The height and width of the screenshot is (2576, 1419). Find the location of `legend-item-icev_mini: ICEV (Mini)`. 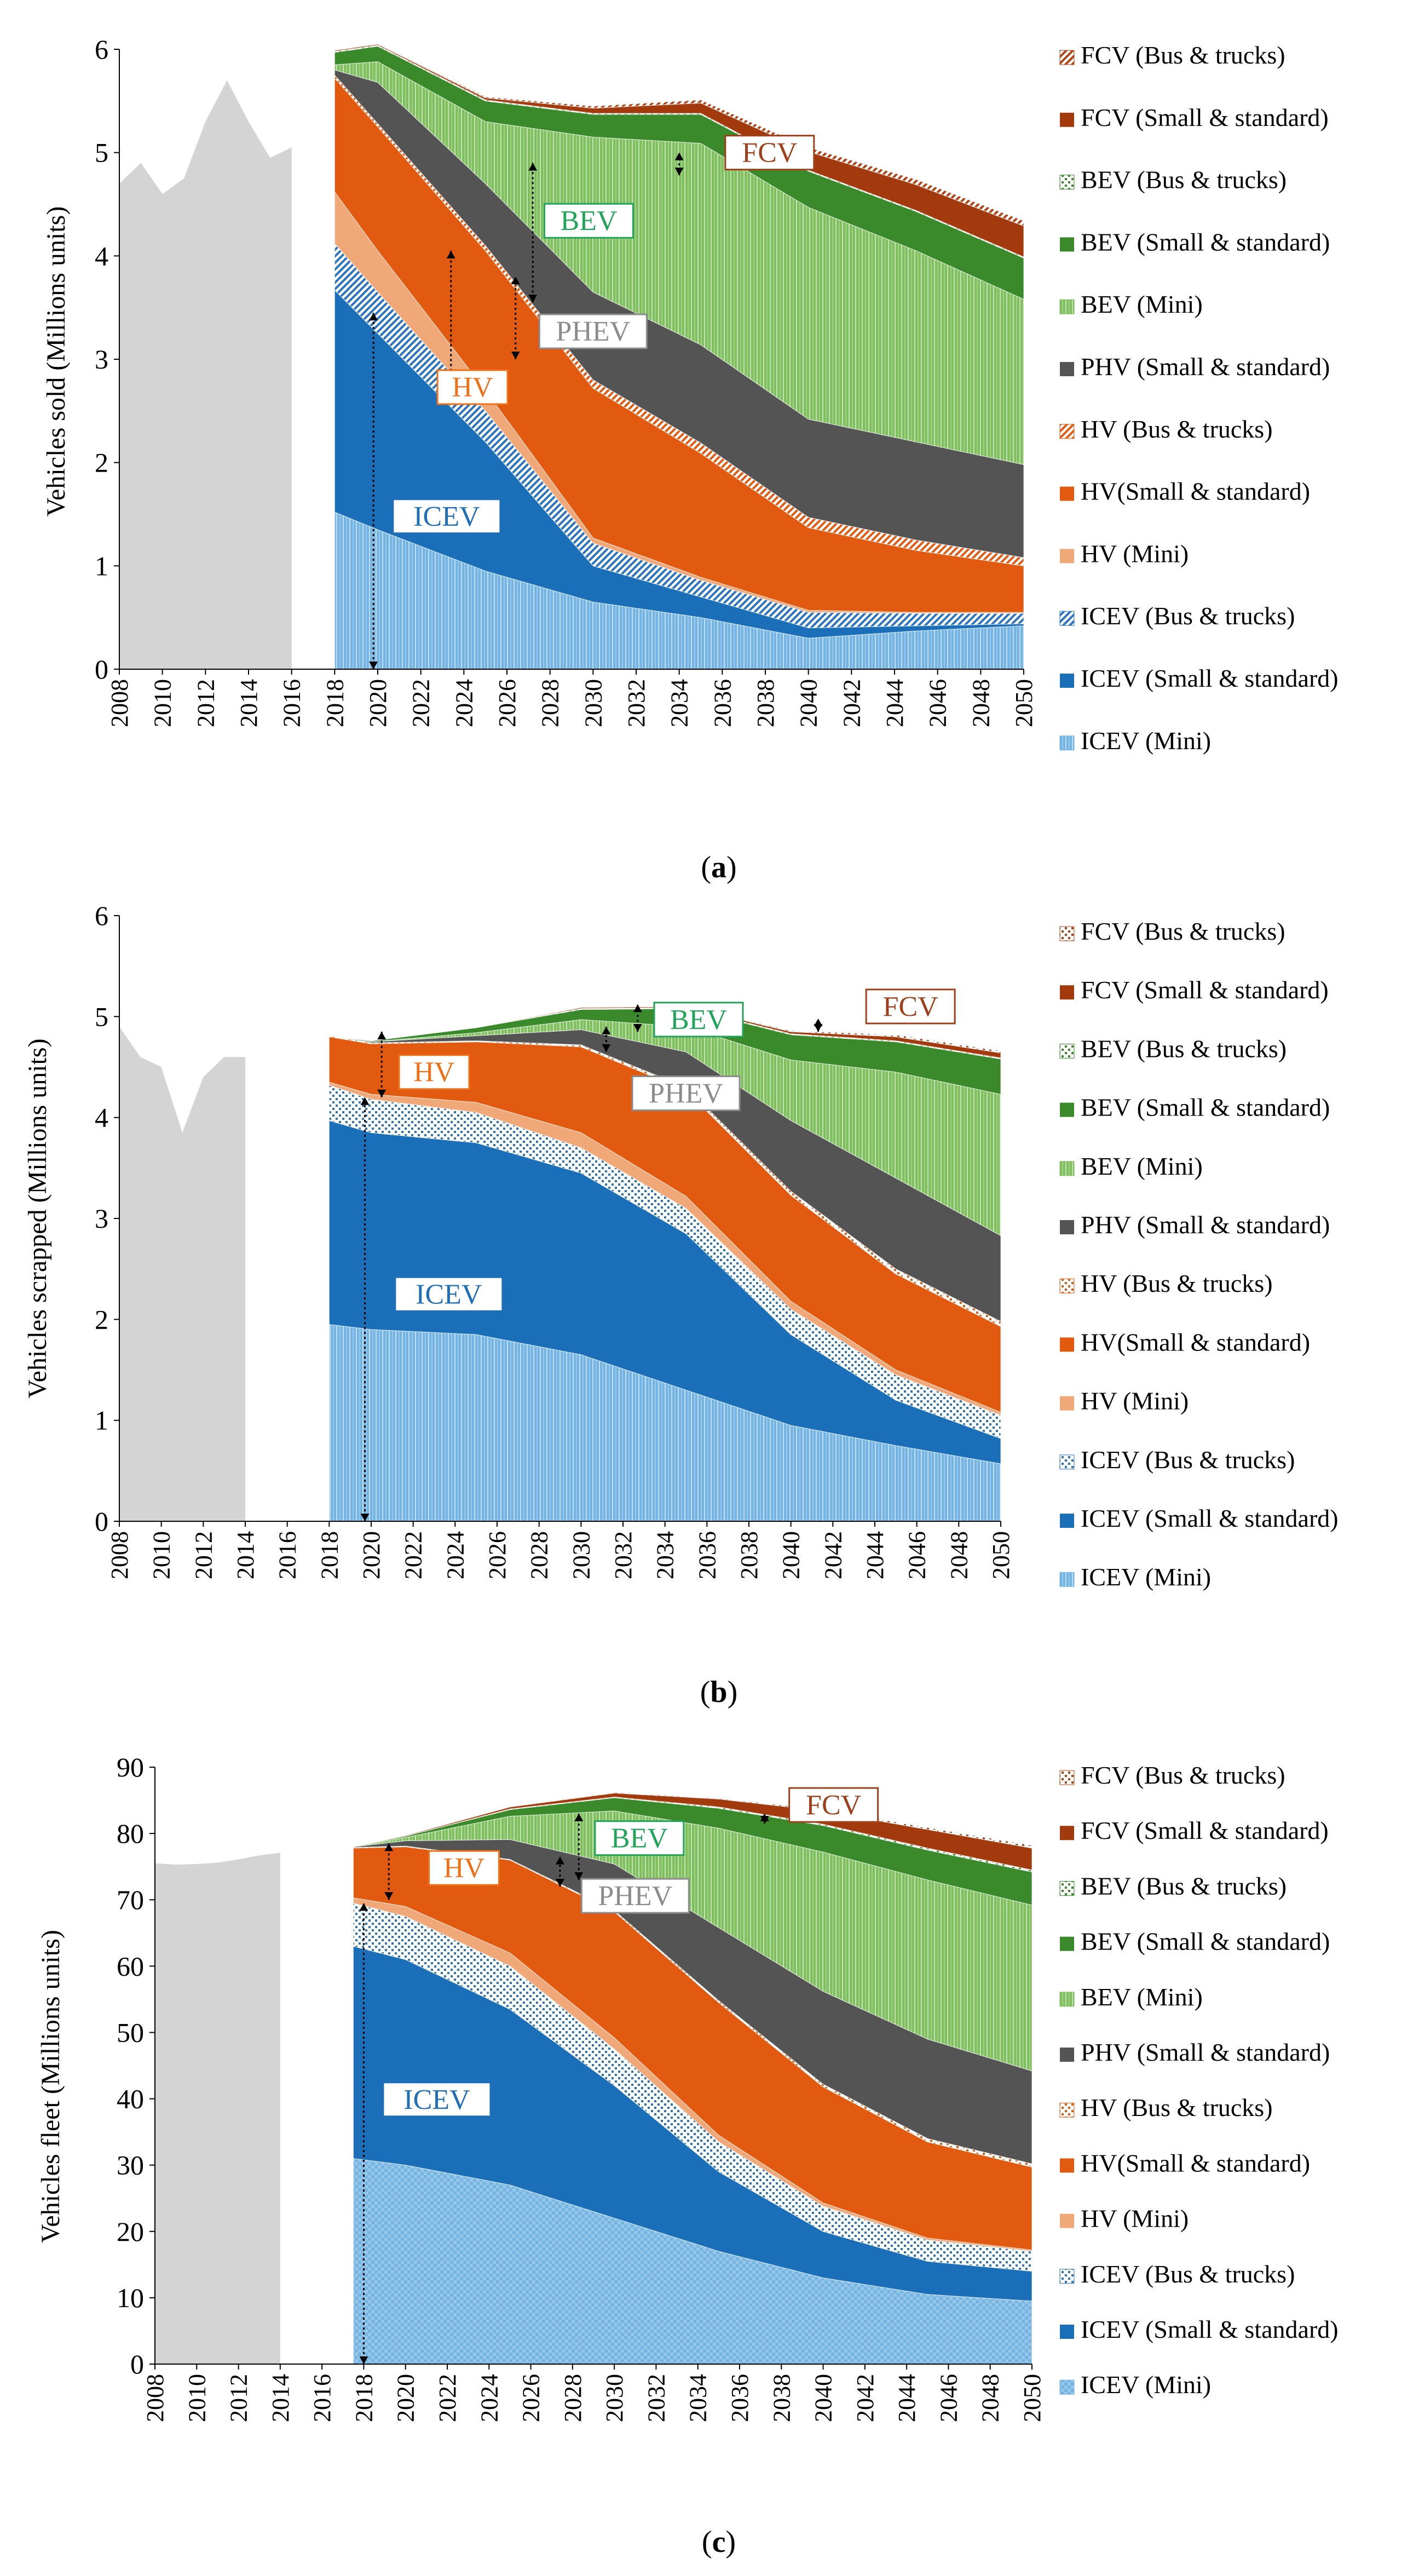

legend-item-icev_mini: ICEV (Mini) is located at coordinates (1135, 2385).